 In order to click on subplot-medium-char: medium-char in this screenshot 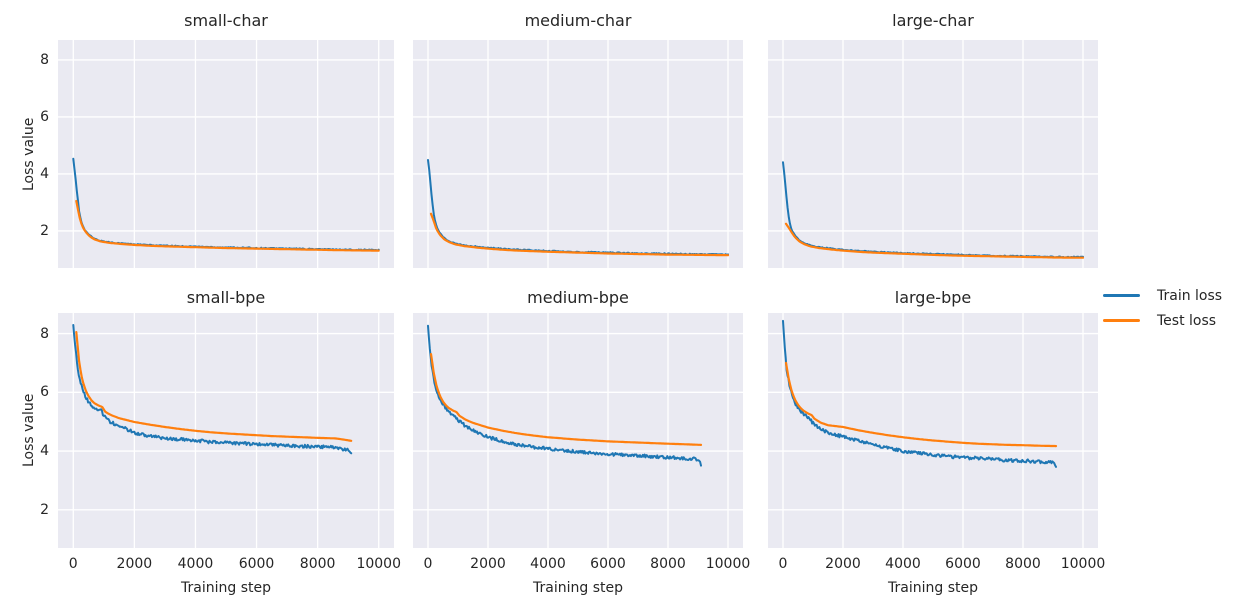, I will do `click(578, 139)`.